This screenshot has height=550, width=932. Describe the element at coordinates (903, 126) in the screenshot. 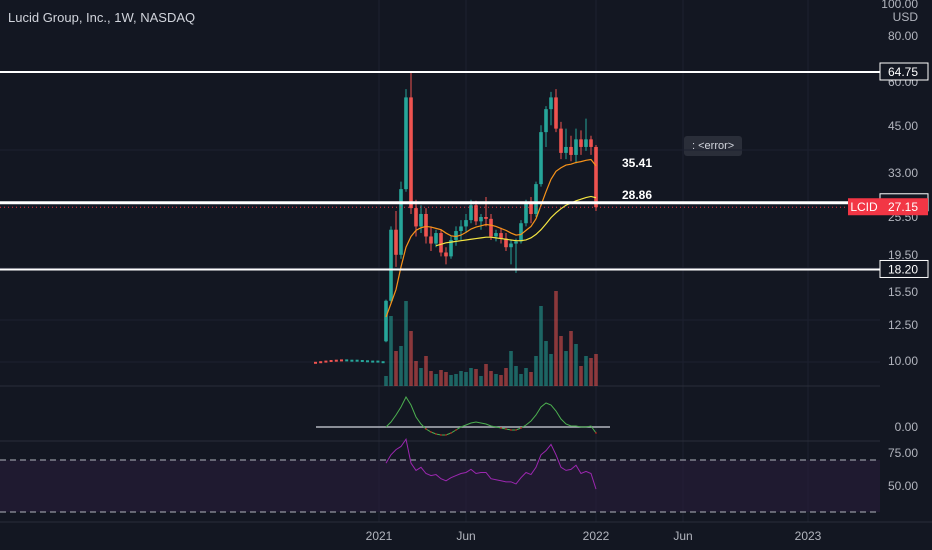

I see `price-tick-label: 45.00` at that location.